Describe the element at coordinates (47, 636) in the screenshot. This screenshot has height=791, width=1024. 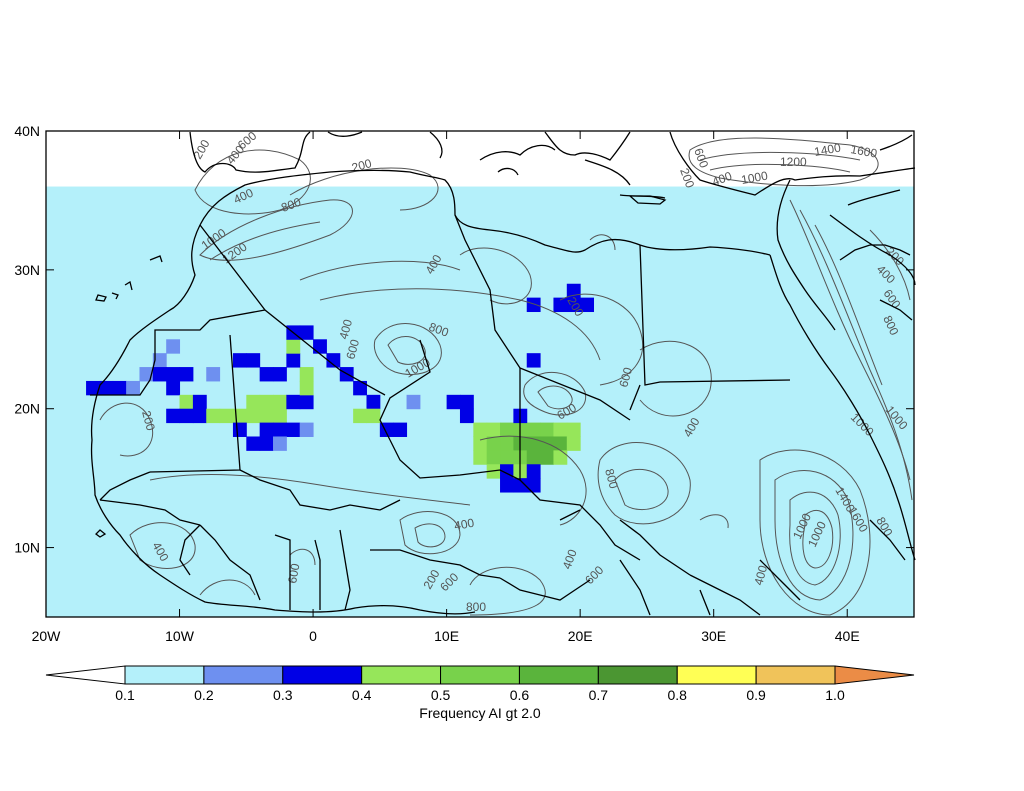
I see `x-tick-label: 20W` at that location.